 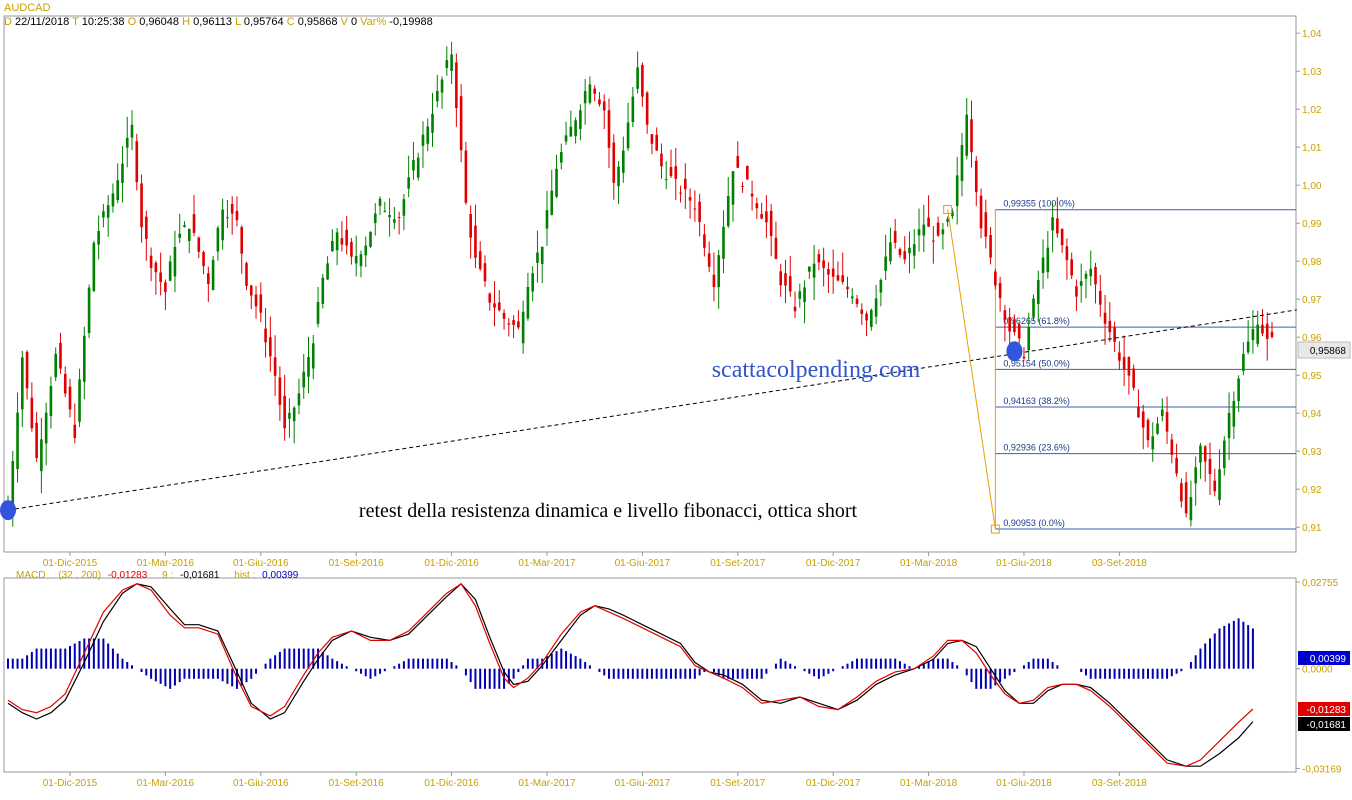 What do you see at coordinates (1324, 709) in the screenshot?
I see `macd-signal-value-box: -0,01283` at bounding box center [1324, 709].